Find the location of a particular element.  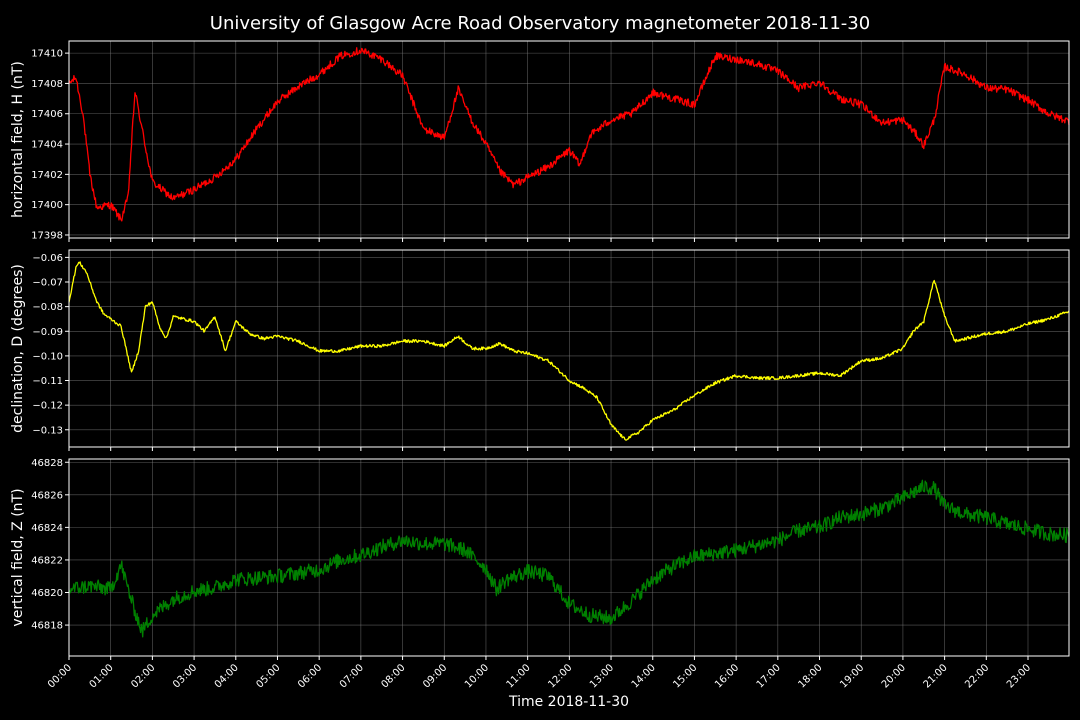

x-tick-label: 04:00 is located at coordinates (227, 676).